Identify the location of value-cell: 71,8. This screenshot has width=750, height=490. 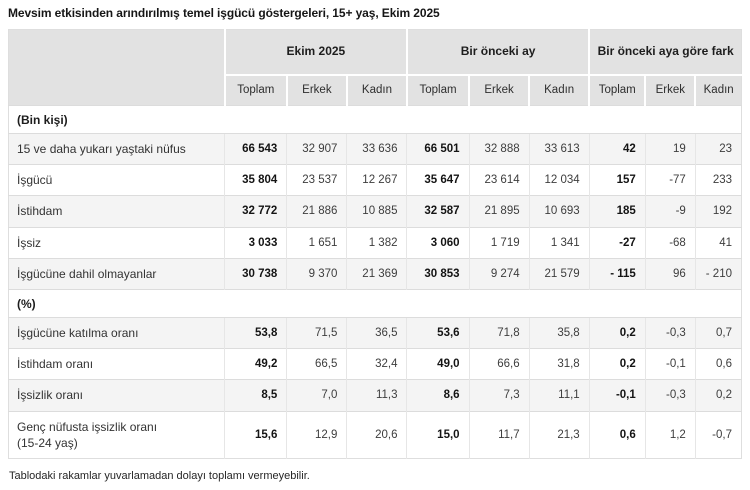
(499, 332).